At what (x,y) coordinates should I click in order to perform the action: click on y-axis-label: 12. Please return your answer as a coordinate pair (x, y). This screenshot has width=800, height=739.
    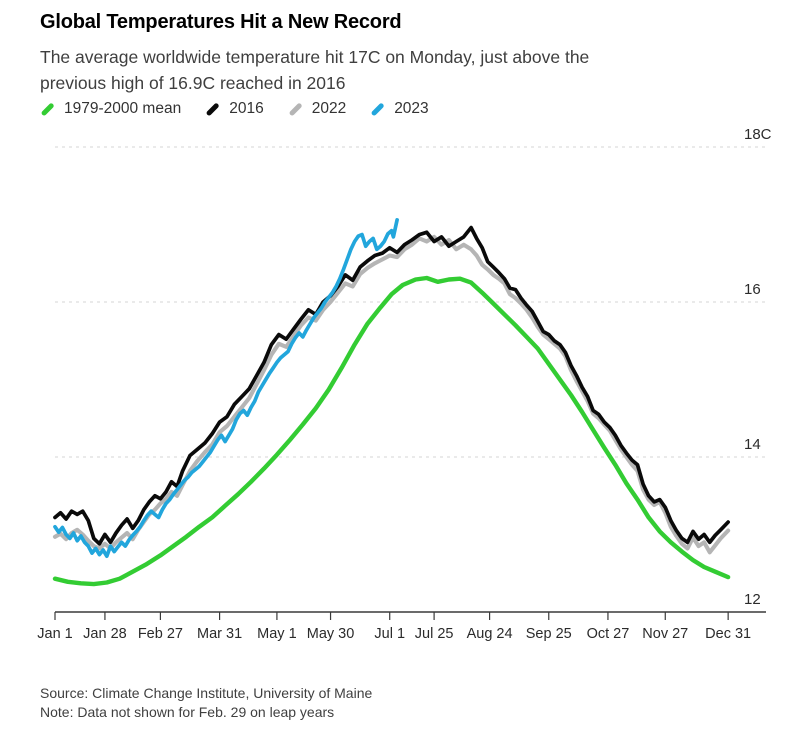
    Looking at the image, I should click on (752, 599).